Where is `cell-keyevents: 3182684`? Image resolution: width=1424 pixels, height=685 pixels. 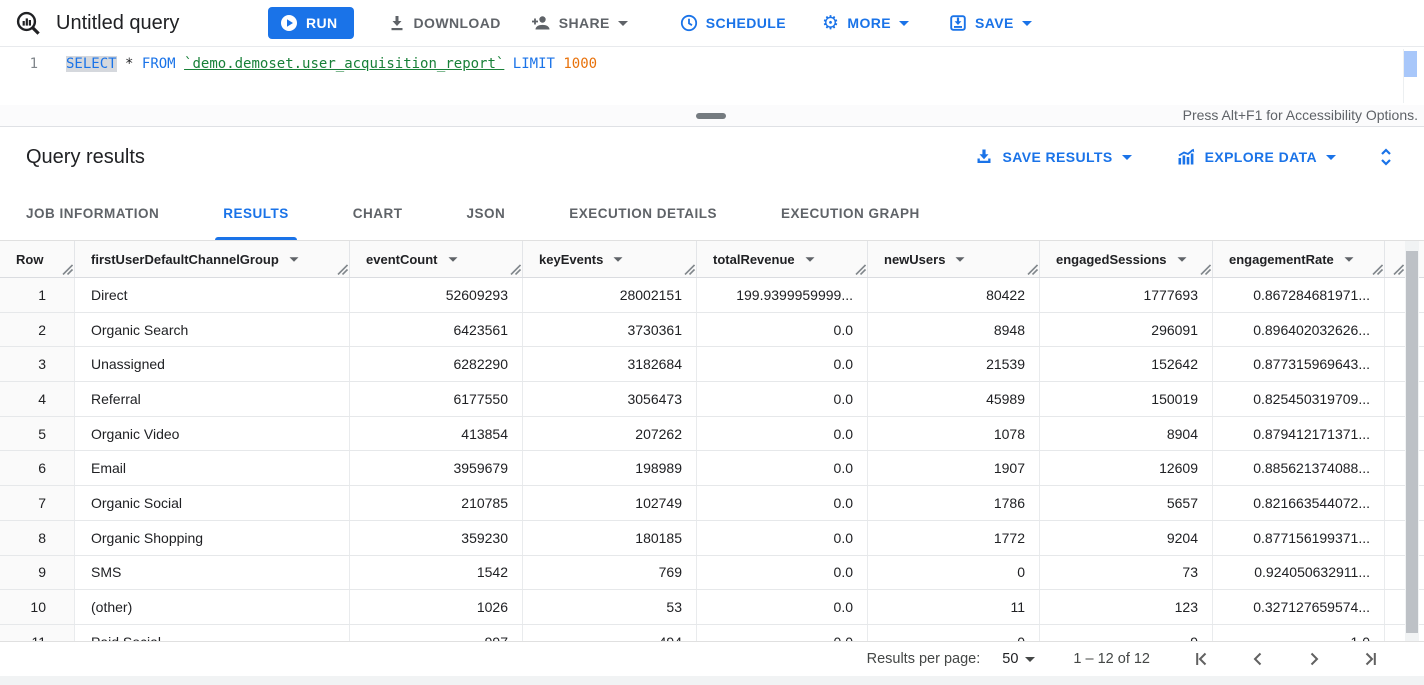 cell-keyevents: 3182684 is located at coordinates (610, 364).